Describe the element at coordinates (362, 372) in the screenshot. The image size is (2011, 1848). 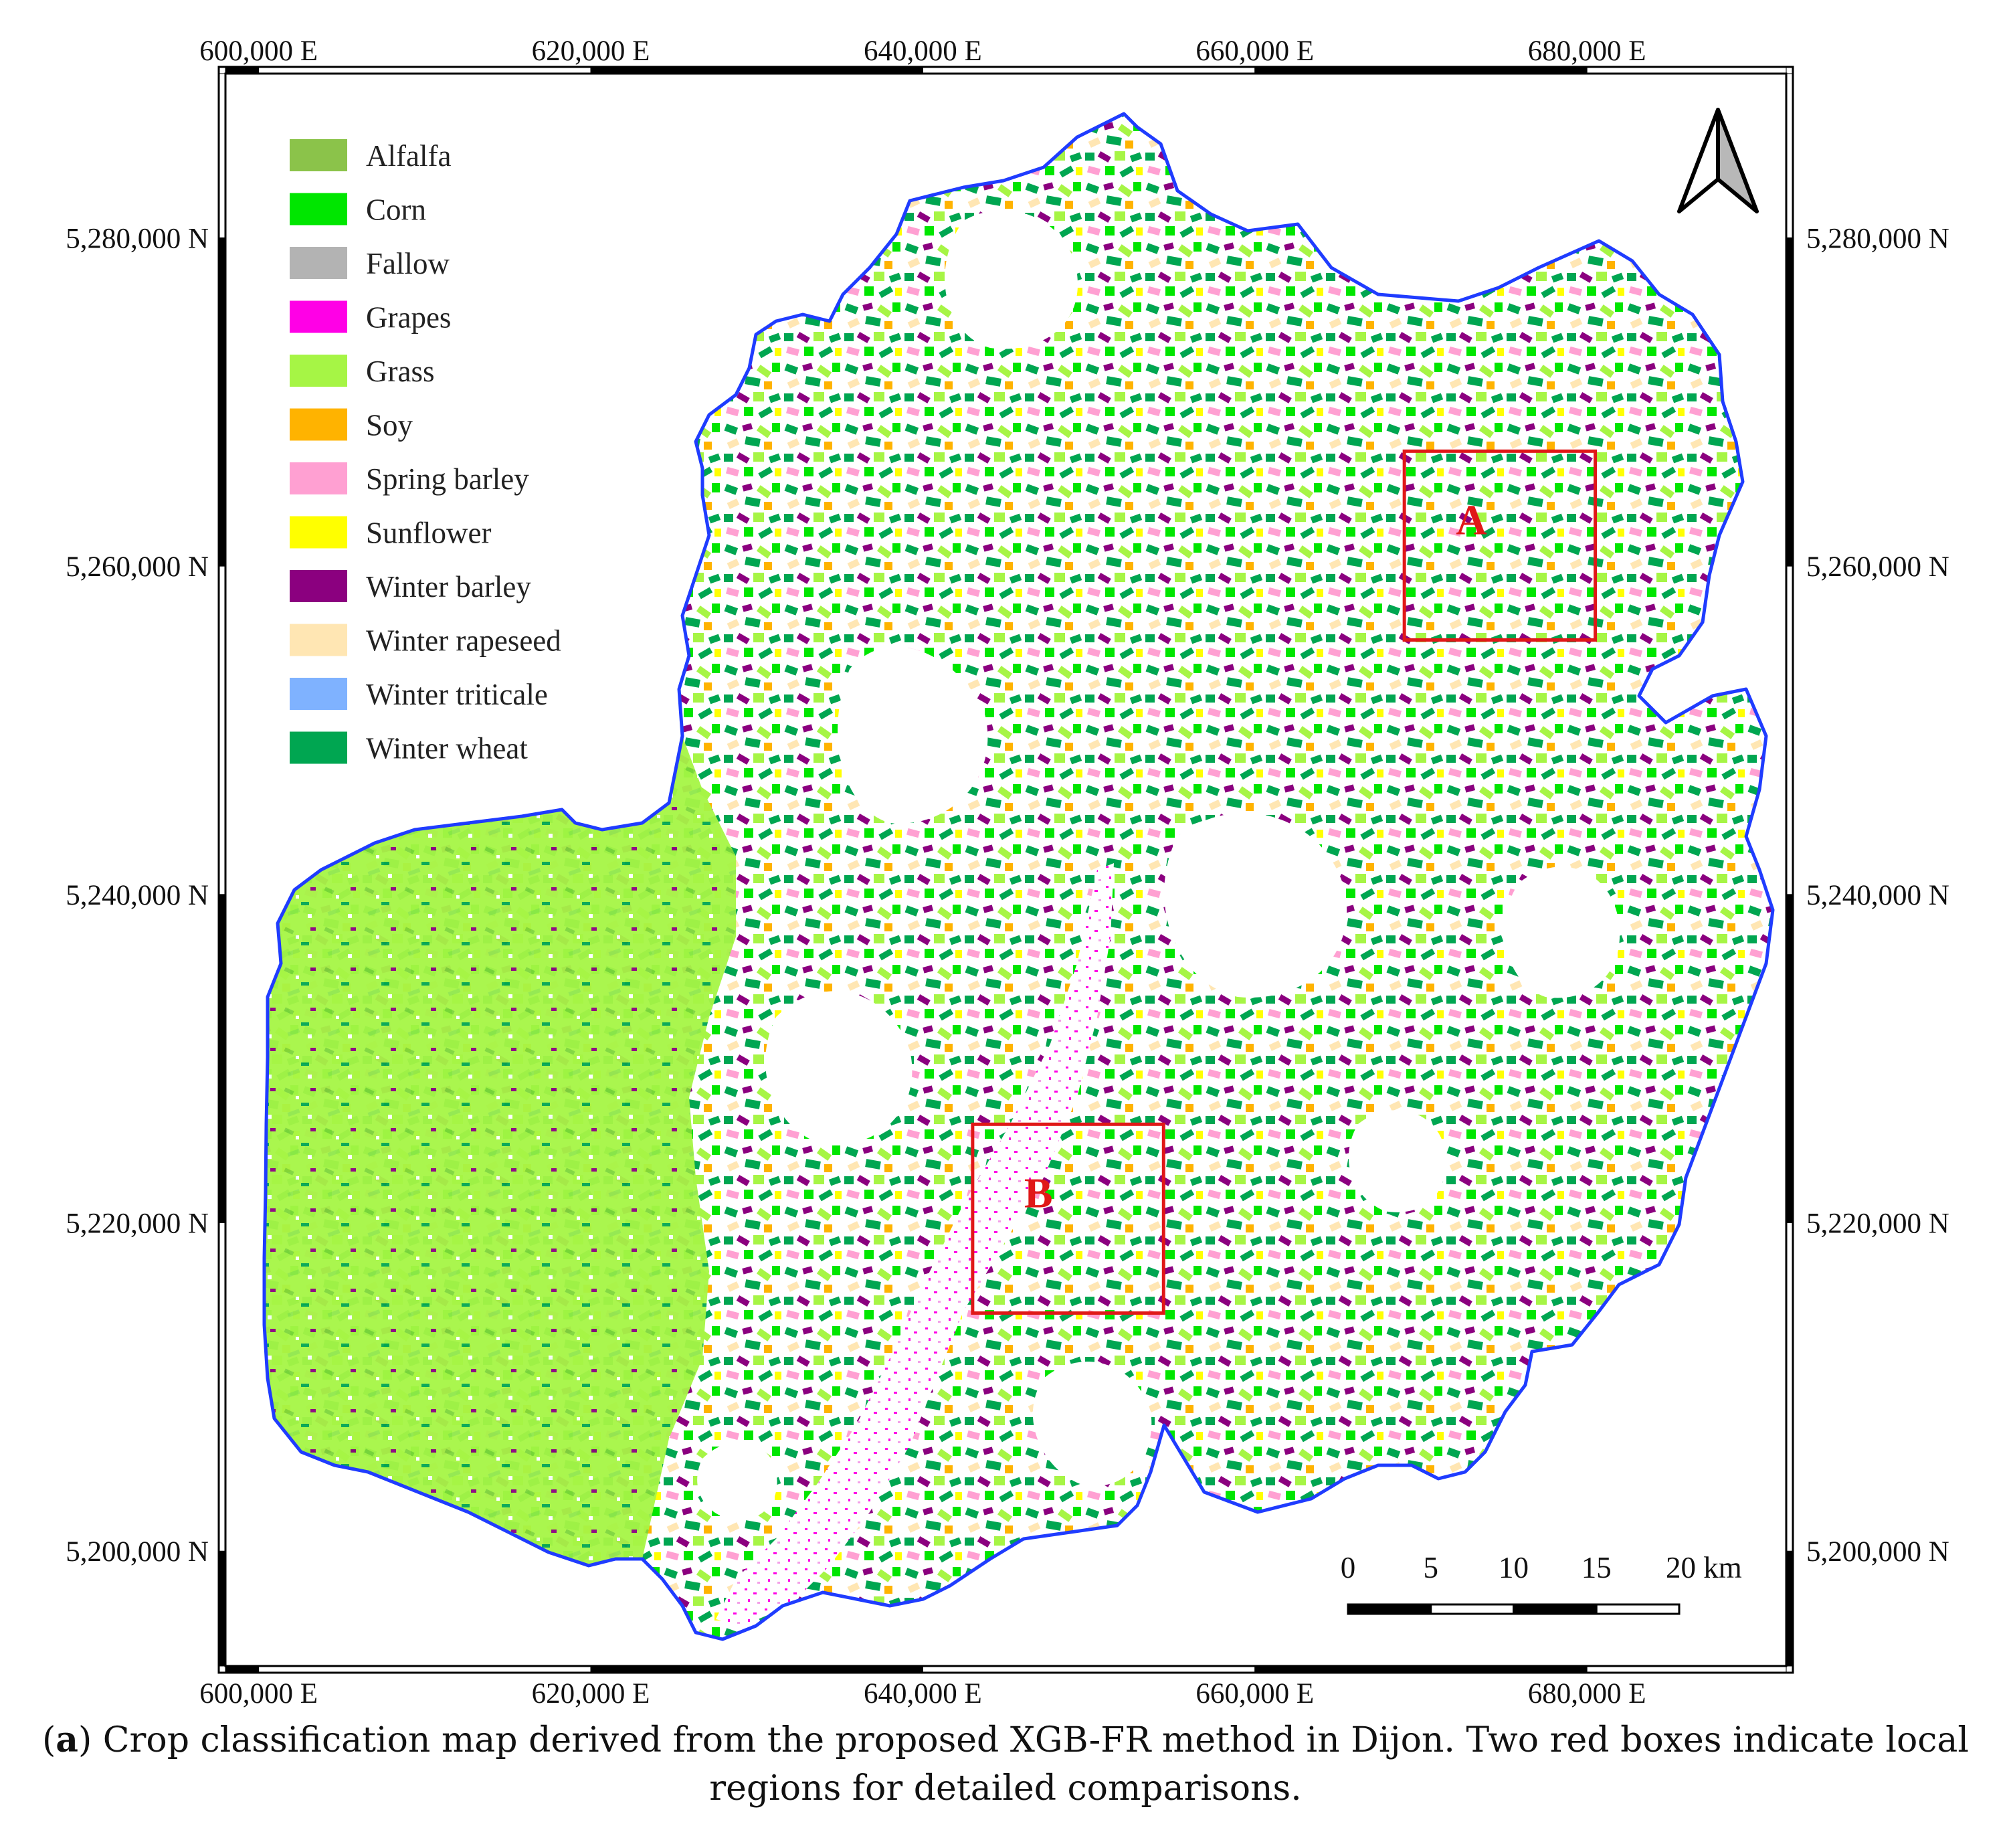
I see `legend-item: Grass` at that location.